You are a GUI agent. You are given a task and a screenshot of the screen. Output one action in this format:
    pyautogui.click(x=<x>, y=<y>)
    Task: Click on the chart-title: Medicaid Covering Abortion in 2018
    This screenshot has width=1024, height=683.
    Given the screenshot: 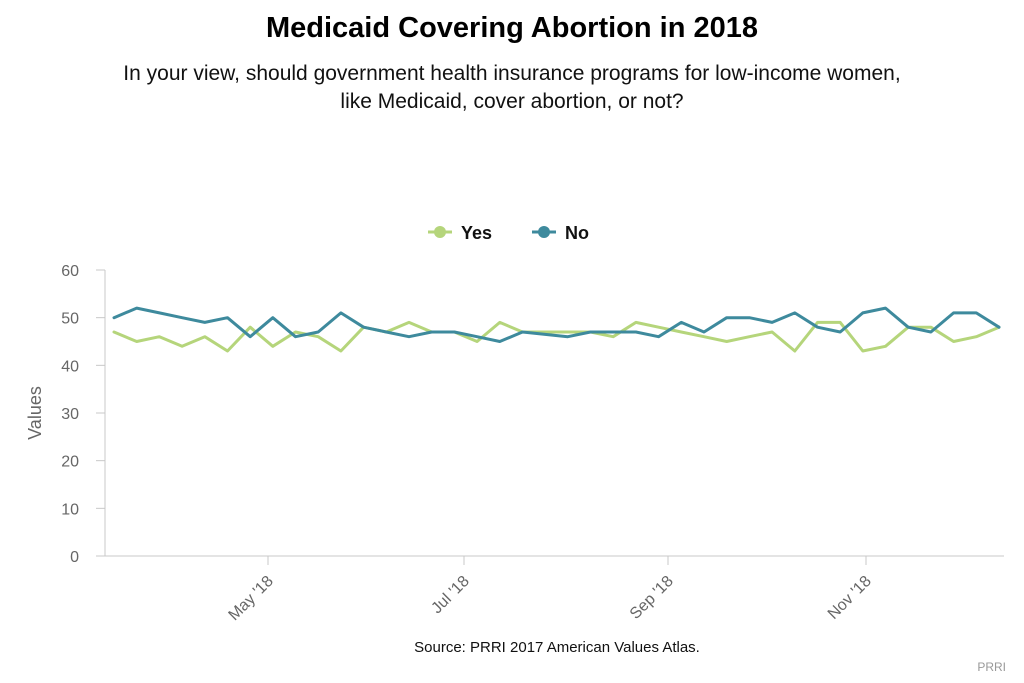 What is the action you would take?
    pyautogui.click(x=511, y=28)
    